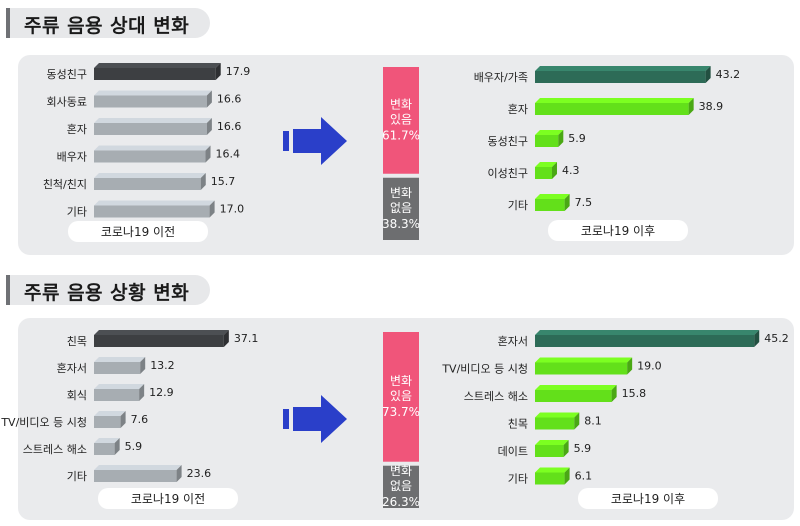 Image resolution: width=800 pixels, height=526 pixels. Describe the element at coordinates (223, 181) in the screenshot. I see `before-value-label: 15.7` at that location.